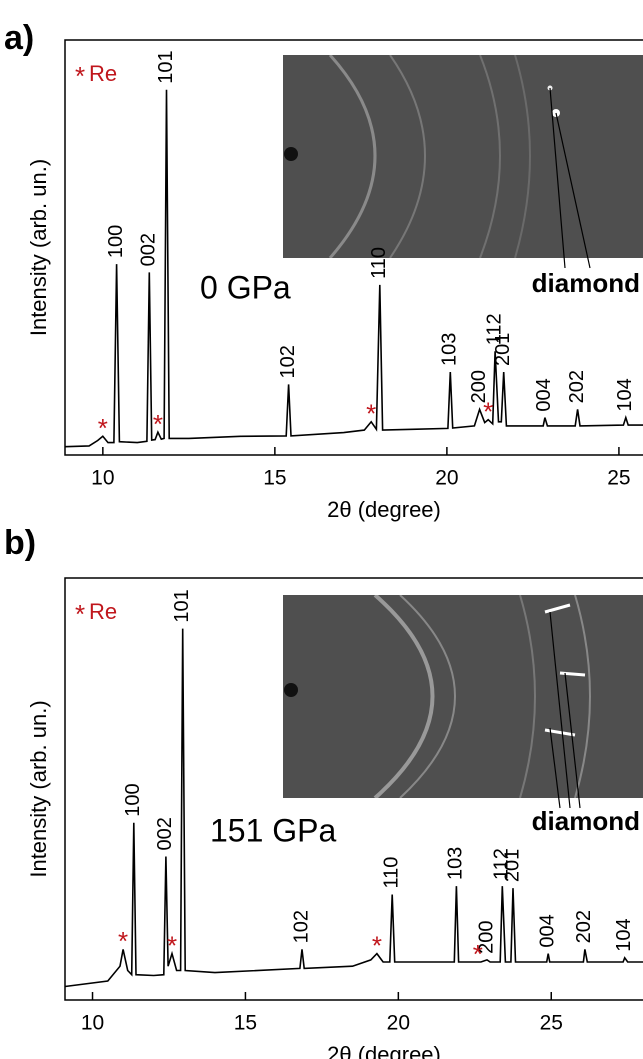 Image resolution: width=643 pixels, height=1059 pixels. I want to click on panel-label: a), so click(19, 38).